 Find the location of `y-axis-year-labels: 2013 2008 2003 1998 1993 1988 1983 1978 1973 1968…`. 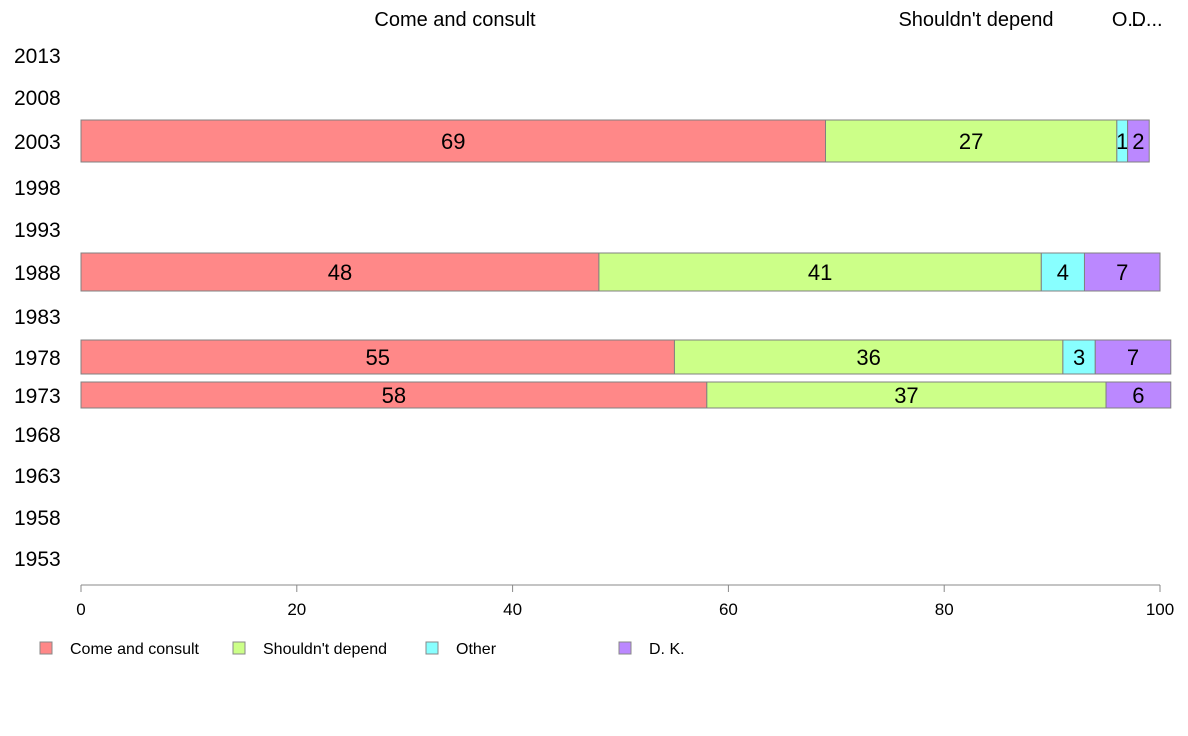

y-axis-year-labels: 2013 2008 2003 1998 1993 1988 1983 1978 1973 1968… is located at coordinates (37, 308).